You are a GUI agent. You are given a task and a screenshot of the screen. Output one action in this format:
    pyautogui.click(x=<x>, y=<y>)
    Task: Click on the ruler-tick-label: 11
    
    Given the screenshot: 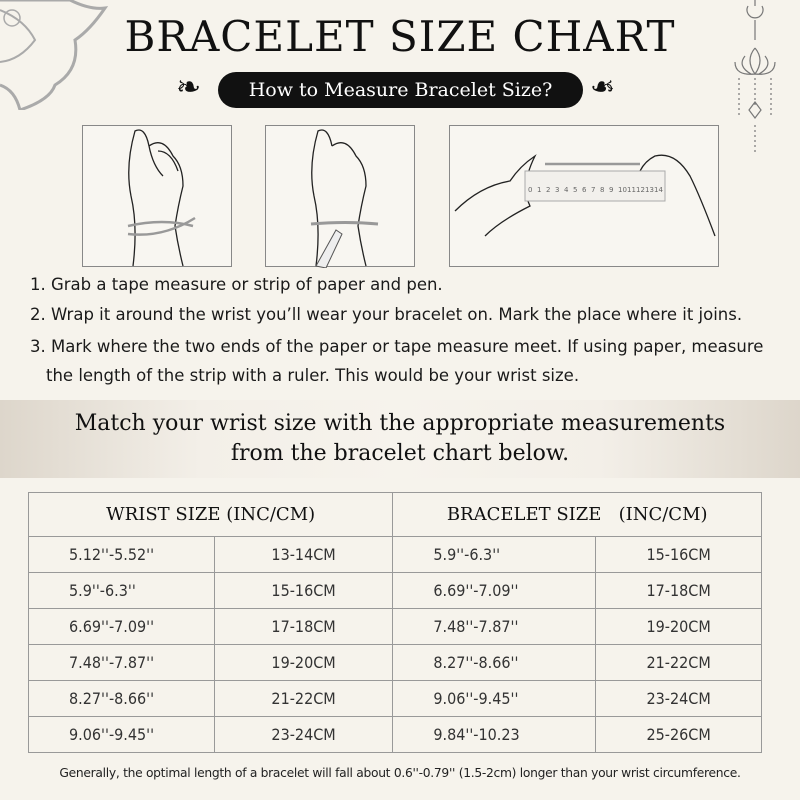 What is the action you would take?
    pyautogui.click(x=631, y=190)
    